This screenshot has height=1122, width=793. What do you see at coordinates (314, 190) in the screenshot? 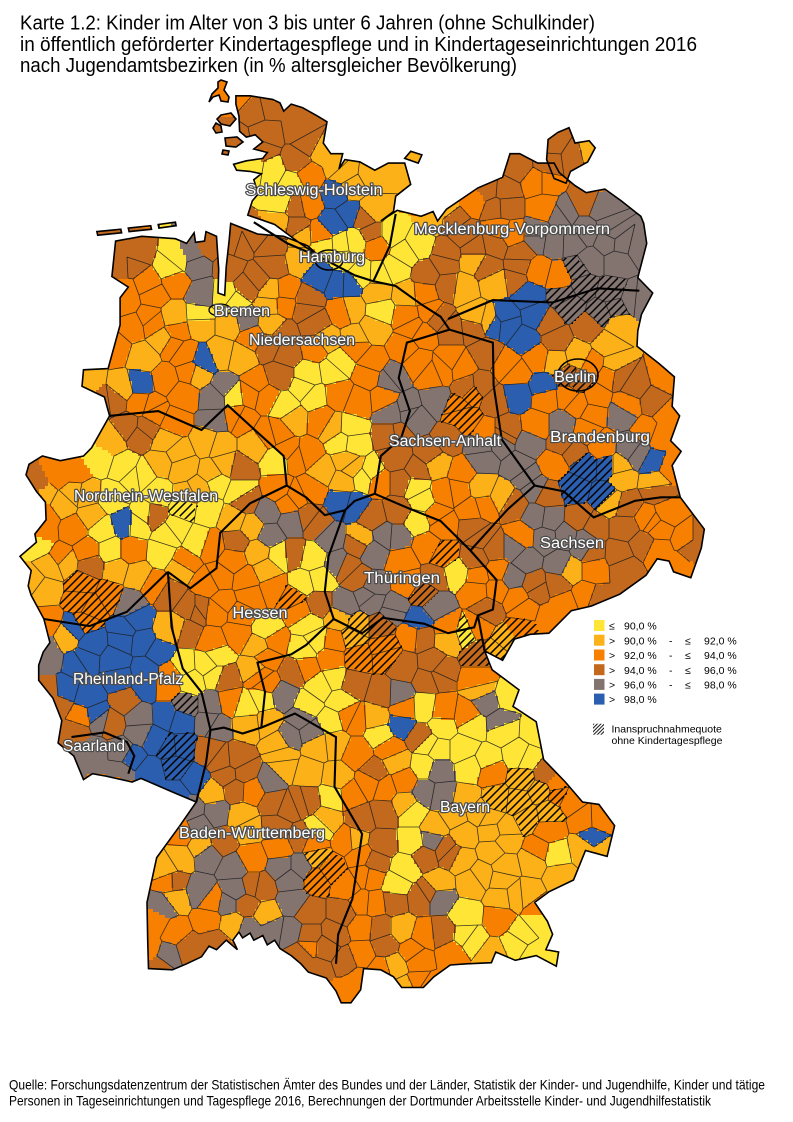
I see `svg-text: Schleswig-Holstein` at bounding box center [314, 190].